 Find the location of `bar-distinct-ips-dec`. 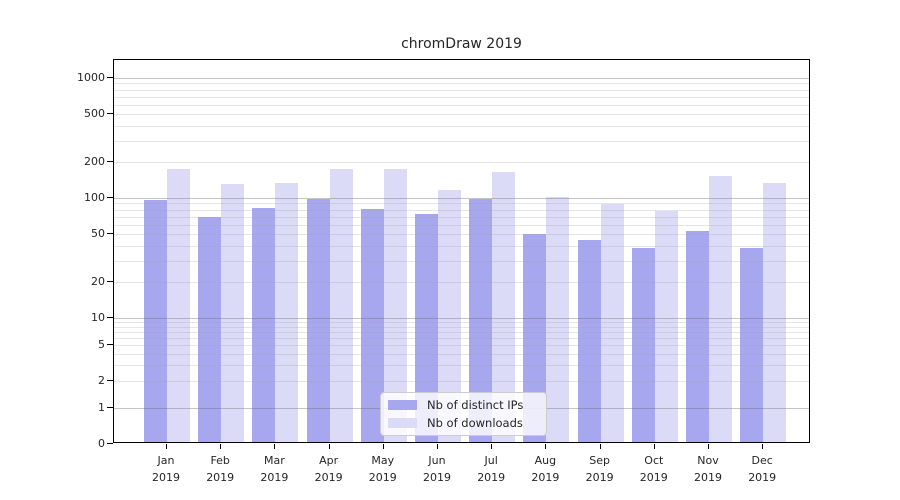

bar-distinct-ips-dec is located at coordinates (752, 344).